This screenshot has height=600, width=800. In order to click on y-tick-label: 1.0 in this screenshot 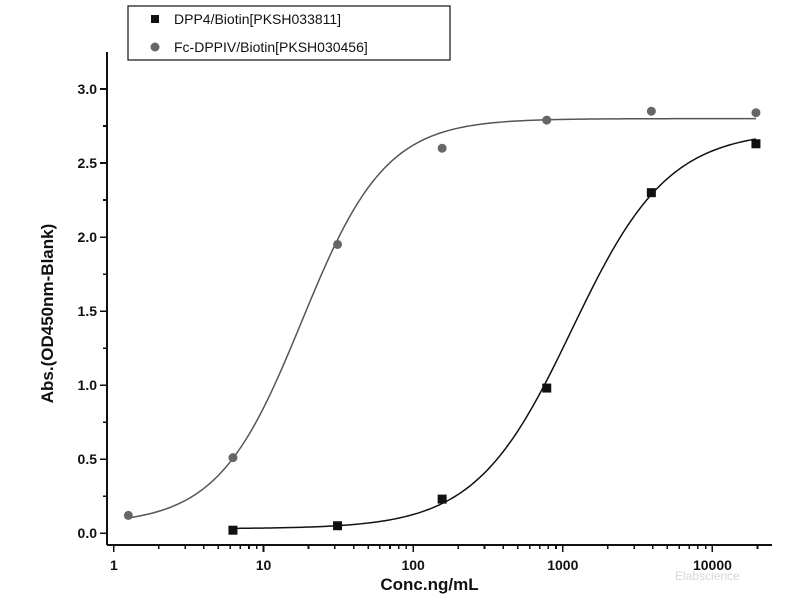, I will do `click(88, 385)`.